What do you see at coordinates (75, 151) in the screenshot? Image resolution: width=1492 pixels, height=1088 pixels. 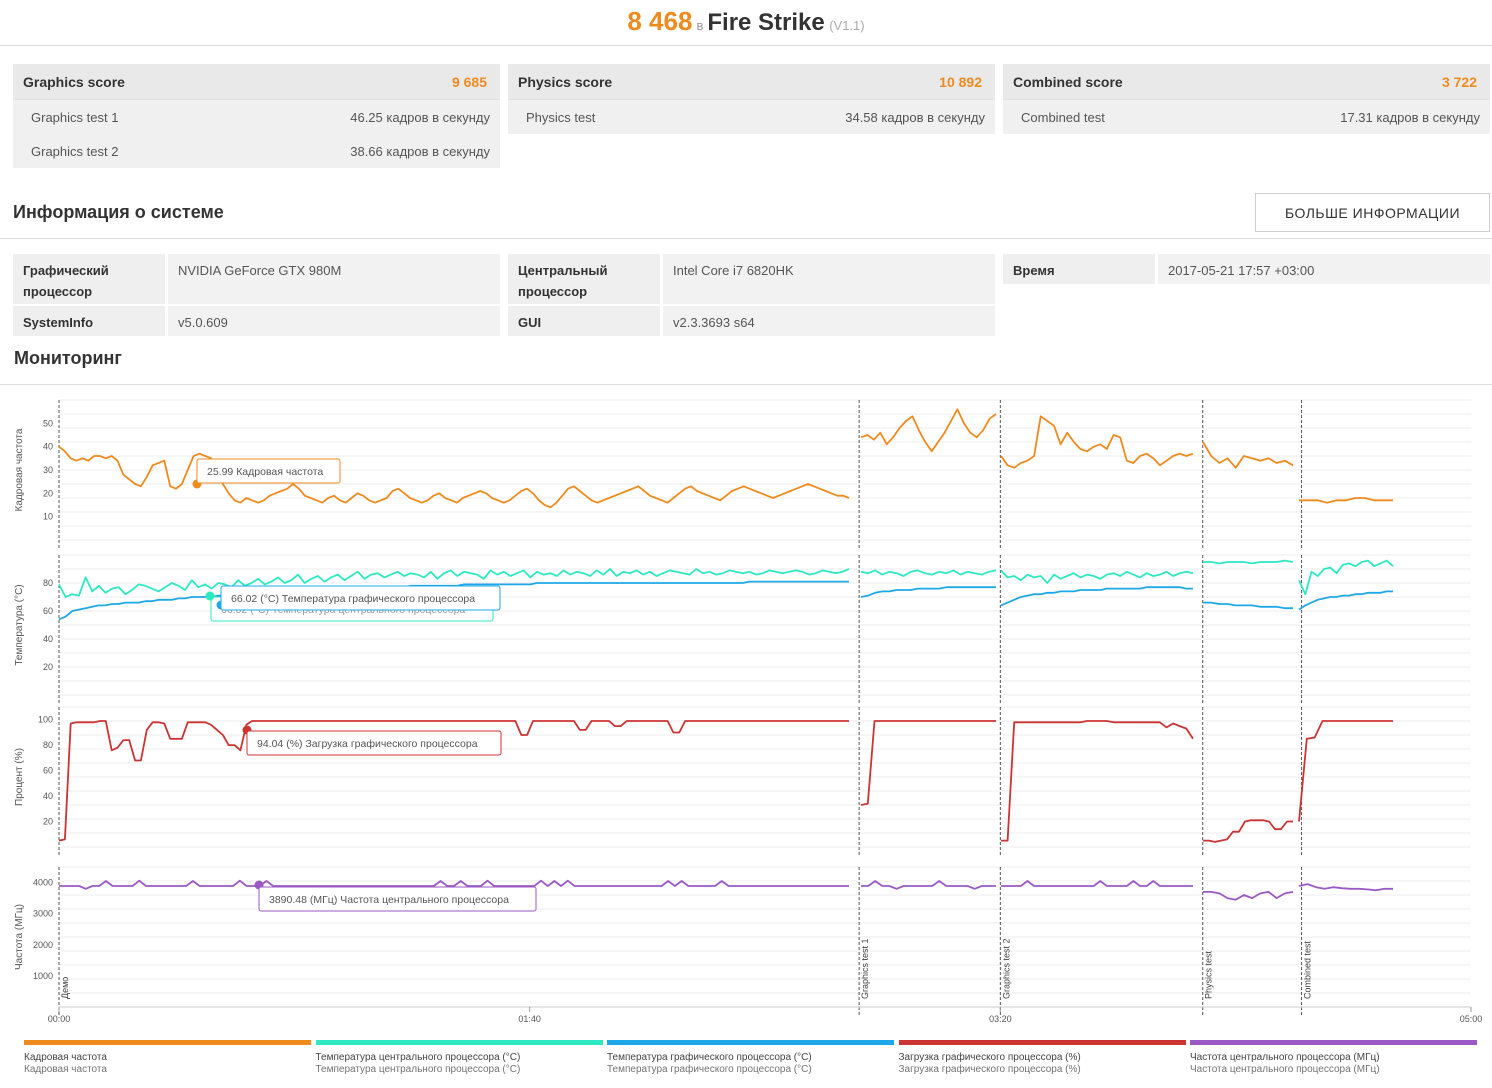 I see `graphics-test-2-label: Graphics test 2` at bounding box center [75, 151].